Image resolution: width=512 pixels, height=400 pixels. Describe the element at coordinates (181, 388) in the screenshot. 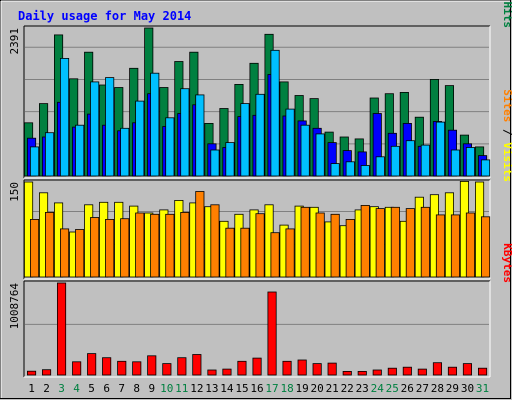

I see `x-tick-label-11: 11` at that location.